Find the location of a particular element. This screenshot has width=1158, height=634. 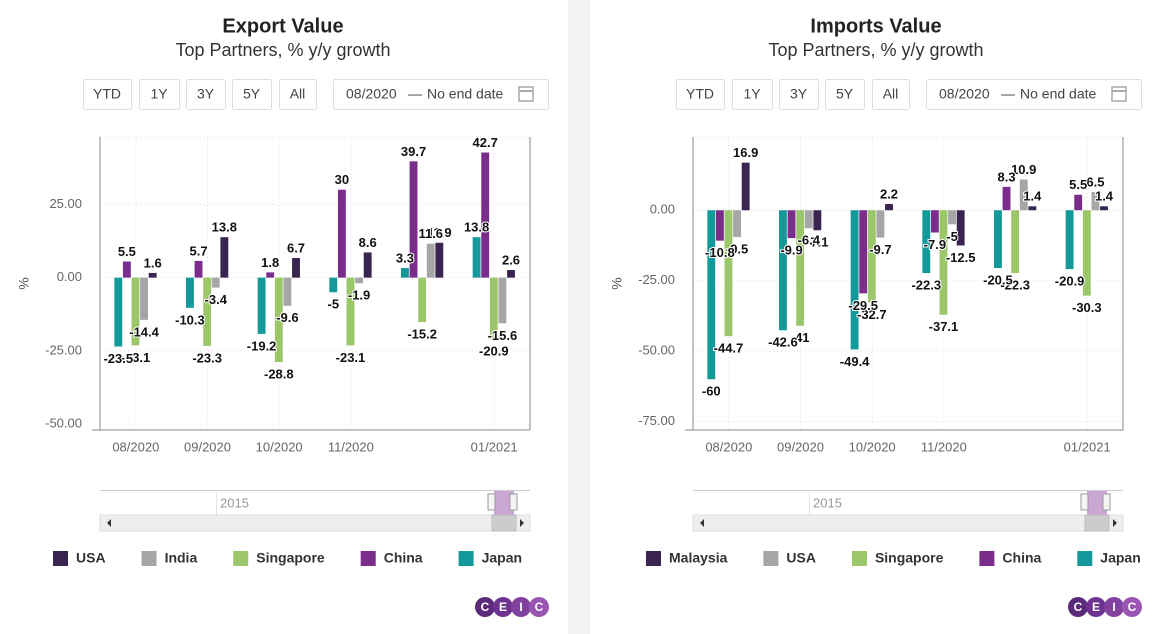

data-label: -10.8 is located at coordinates (720, 252).